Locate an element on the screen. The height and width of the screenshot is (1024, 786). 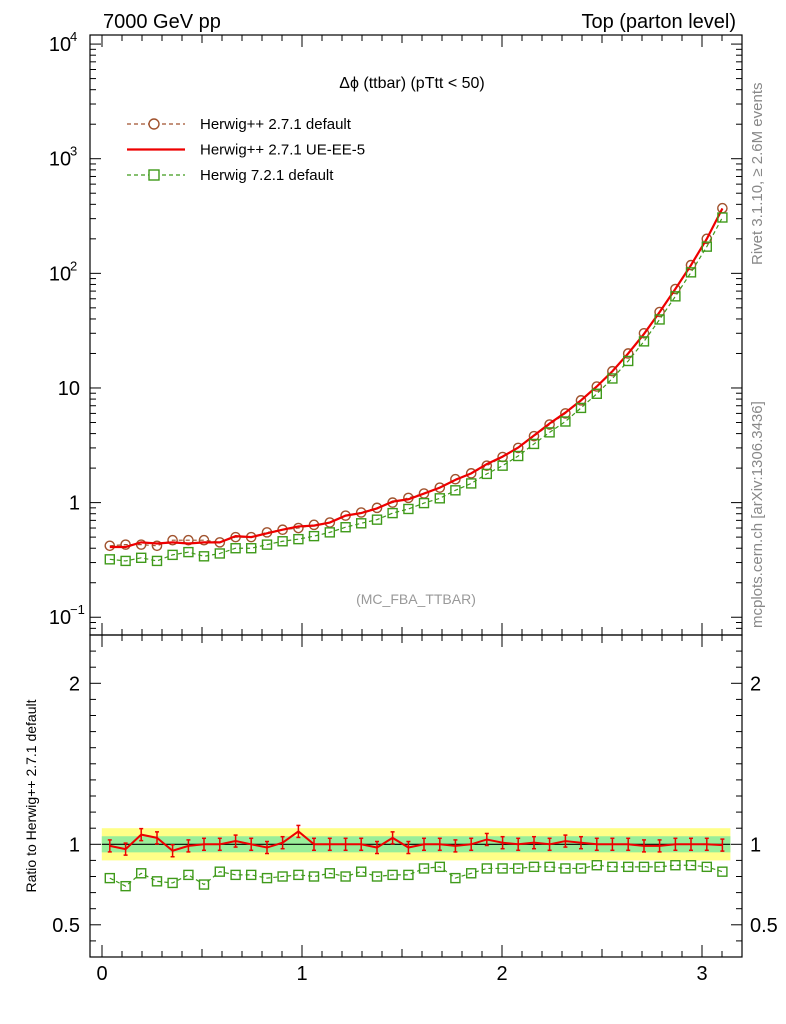
ratio-y-tick-label-right: 2 is located at coordinates (755, 684).